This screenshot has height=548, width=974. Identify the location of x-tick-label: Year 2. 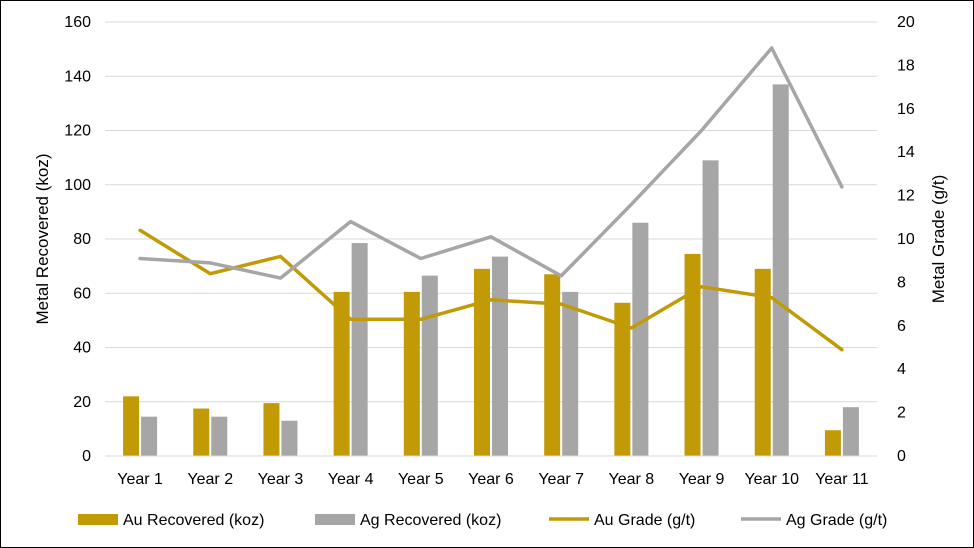
(210, 479).